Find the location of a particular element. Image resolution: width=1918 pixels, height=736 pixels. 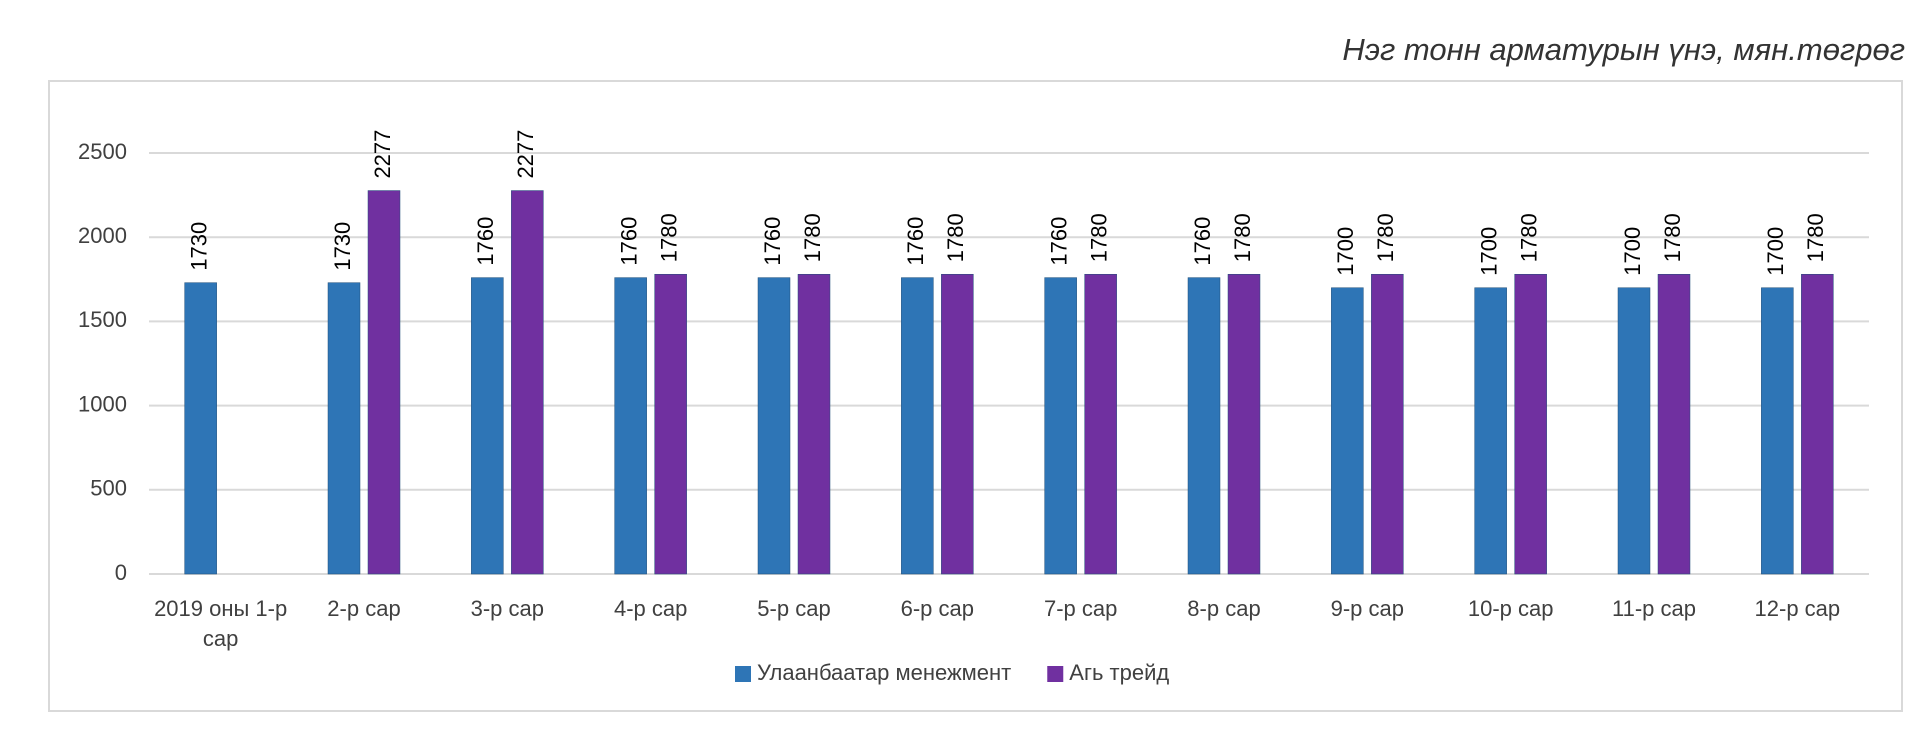

y-tick-label: 2500 is located at coordinates (102, 151).